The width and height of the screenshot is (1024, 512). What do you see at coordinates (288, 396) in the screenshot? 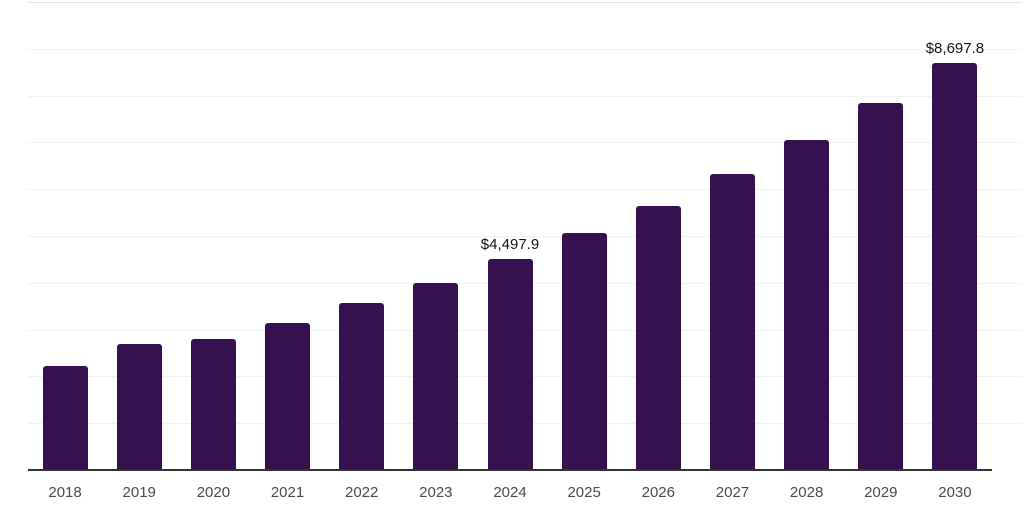
I see `bar-2021` at bounding box center [288, 396].